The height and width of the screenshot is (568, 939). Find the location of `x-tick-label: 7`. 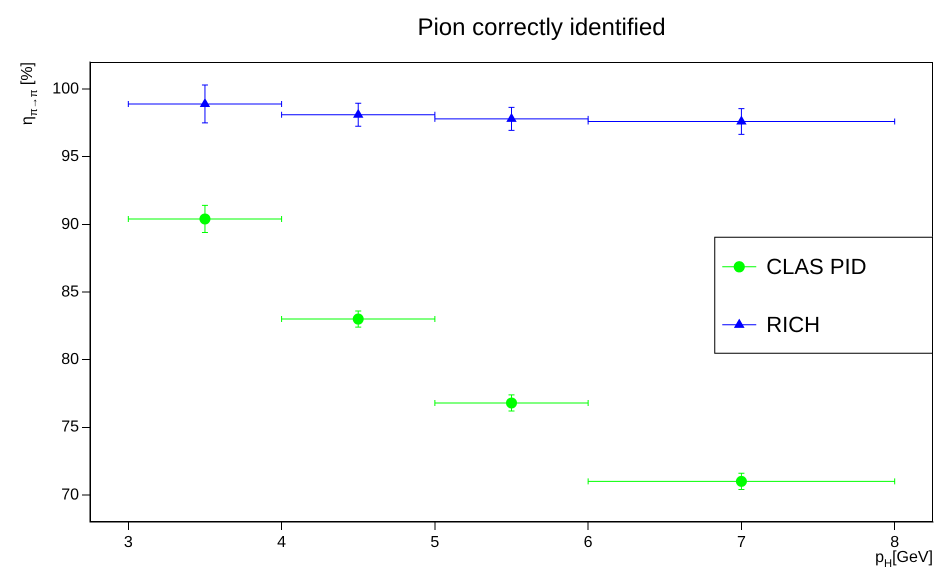

x-tick-label: 7 is located at coordinates (741, 543).